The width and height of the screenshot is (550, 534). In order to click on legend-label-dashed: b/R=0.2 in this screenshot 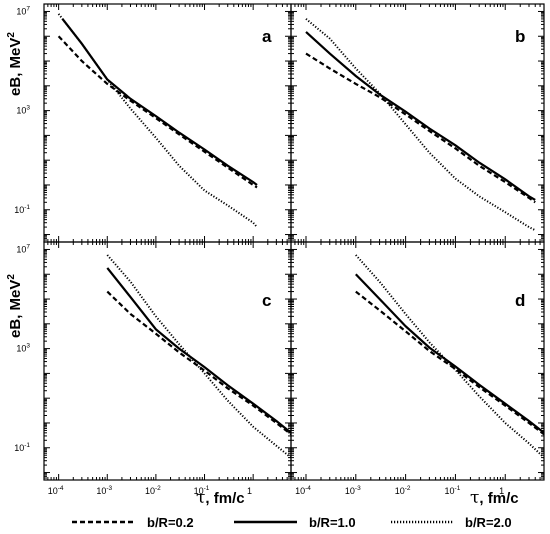, I will do `click(170, 522)`.